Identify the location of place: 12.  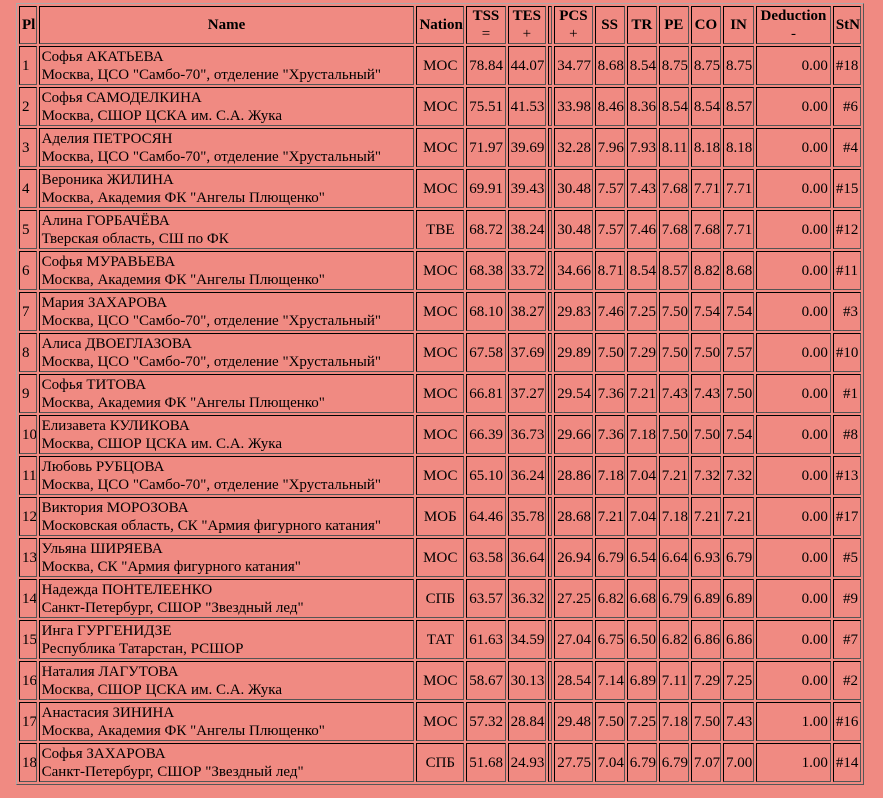
(28, 516).